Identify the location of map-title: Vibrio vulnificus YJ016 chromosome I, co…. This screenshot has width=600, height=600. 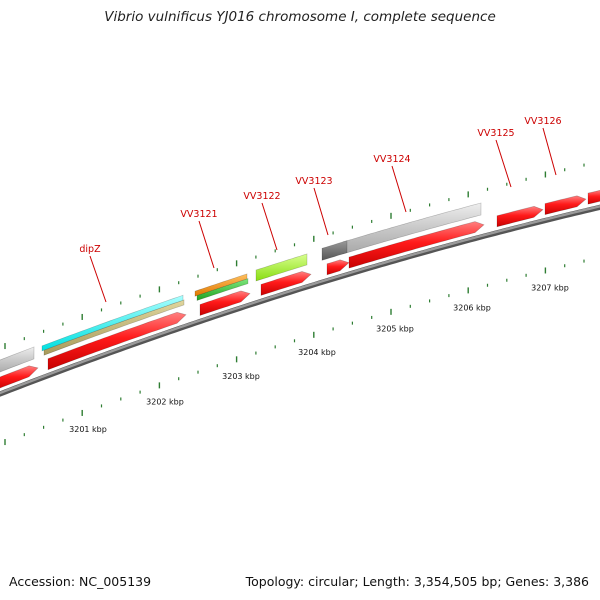
(300, 17).